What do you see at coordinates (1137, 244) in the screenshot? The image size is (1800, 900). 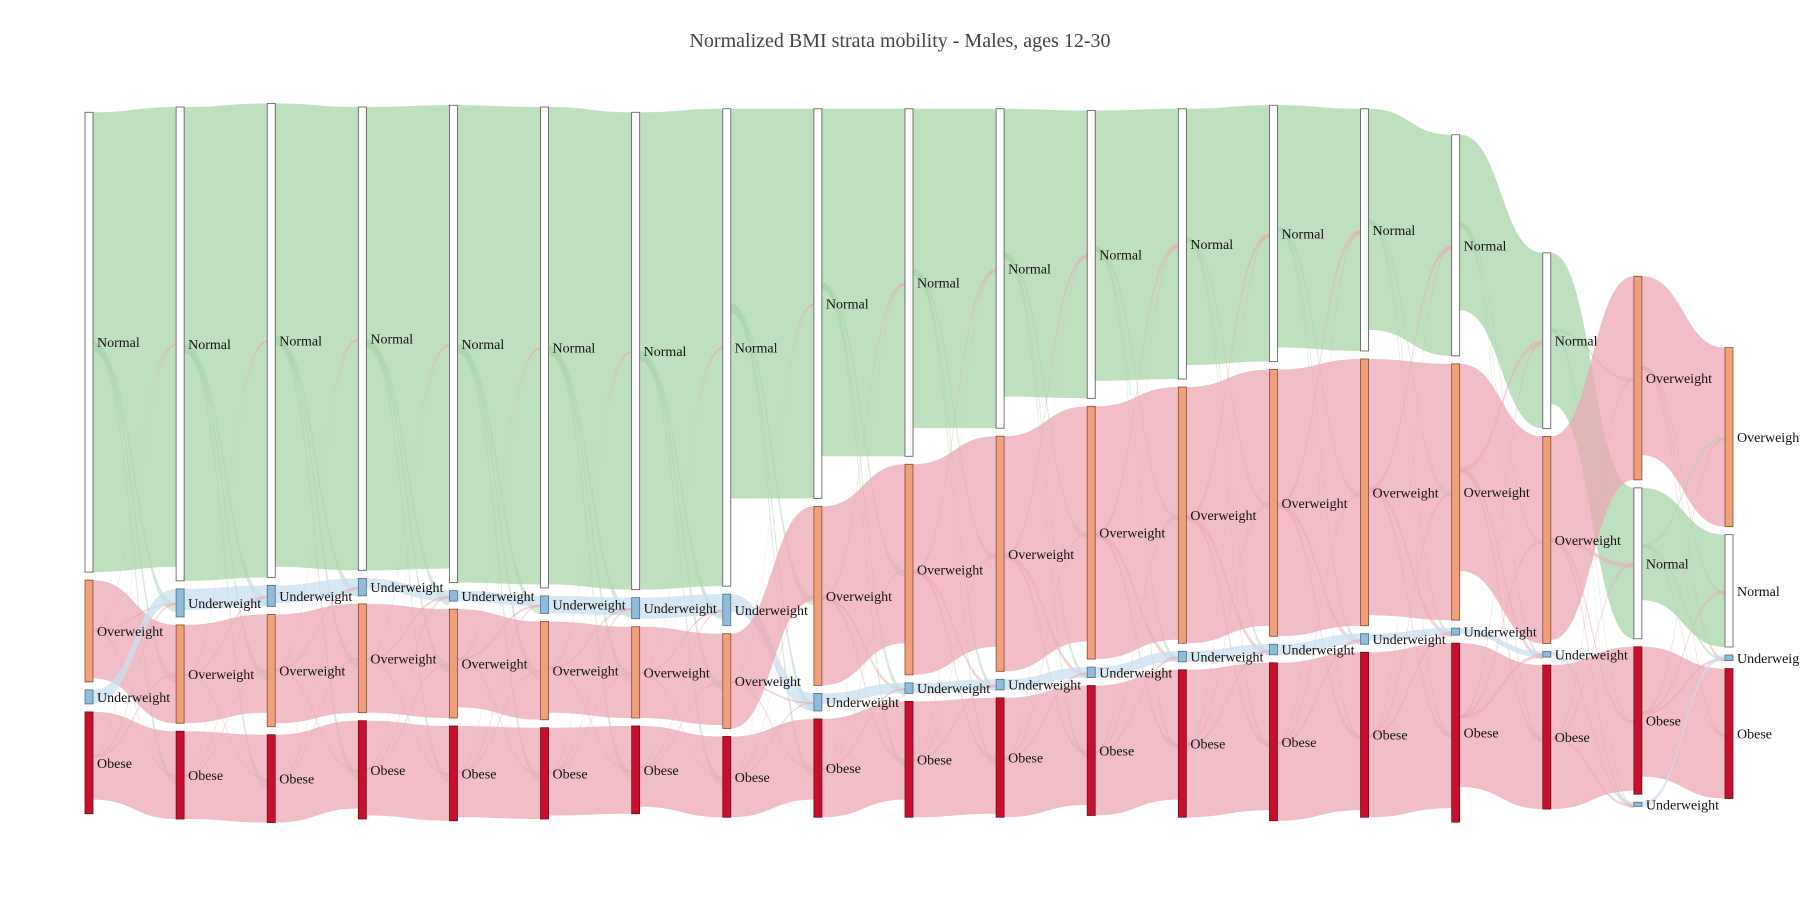 I see `sankey-link-normal` at bounding box center [1137, 244].